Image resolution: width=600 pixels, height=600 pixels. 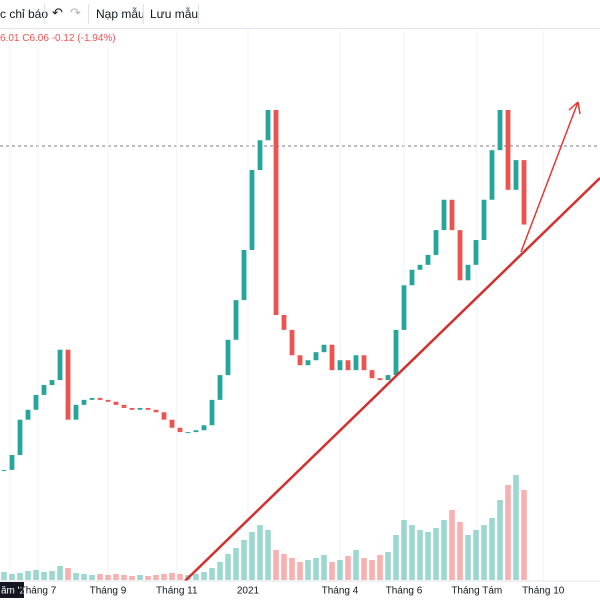 What do you see at coordinates (543, 591) in the screenshot?
I see `x-tick-label: Tháng 10` at bounding box center [543, 591].